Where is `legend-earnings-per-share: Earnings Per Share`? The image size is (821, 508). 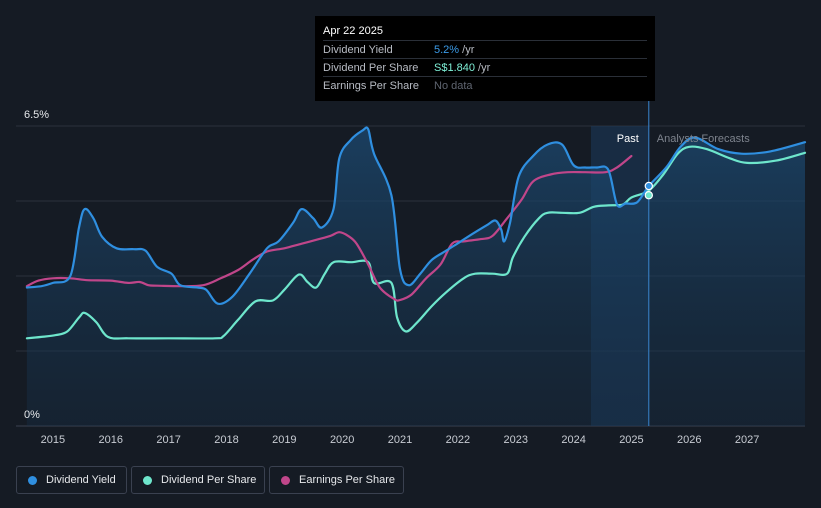
legend-earnings-per-share: Earnings Per Share is located at coordinates (336, 480).